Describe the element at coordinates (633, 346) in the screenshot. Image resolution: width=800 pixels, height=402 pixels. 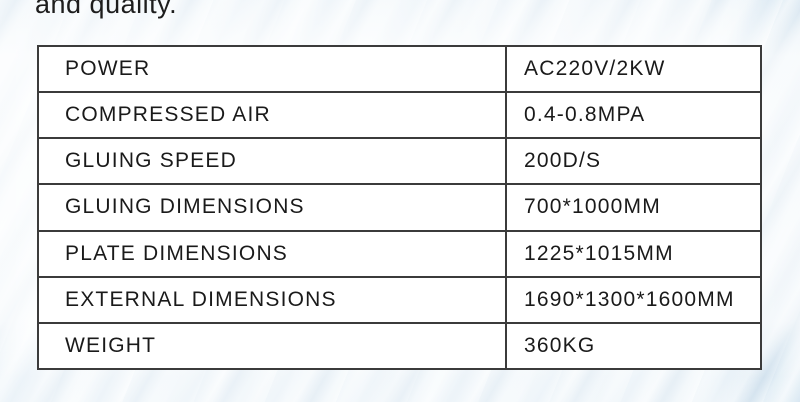
I see `spec-value-cell: 360KG` at that location.